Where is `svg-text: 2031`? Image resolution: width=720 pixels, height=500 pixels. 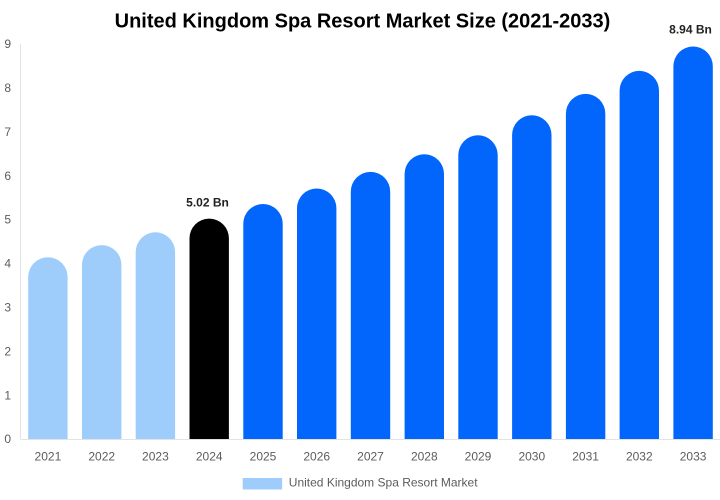 svg-text: 2031 is located at coordinates (585, 456).